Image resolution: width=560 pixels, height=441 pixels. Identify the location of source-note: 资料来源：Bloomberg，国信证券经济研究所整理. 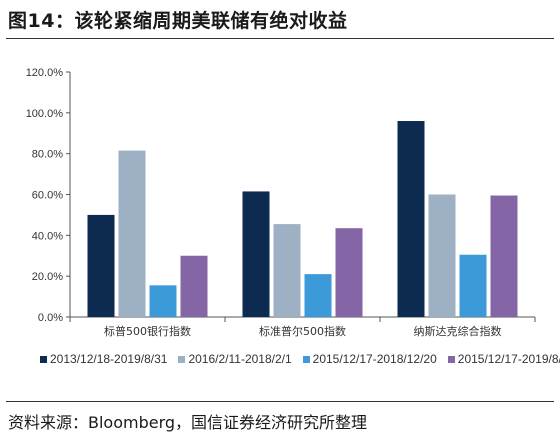
(188, 422).